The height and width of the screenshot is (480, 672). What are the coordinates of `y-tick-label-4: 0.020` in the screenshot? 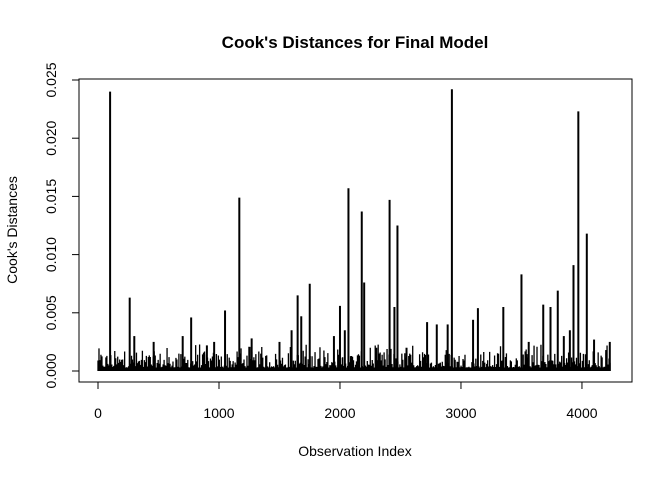 It's located at (51, 137).